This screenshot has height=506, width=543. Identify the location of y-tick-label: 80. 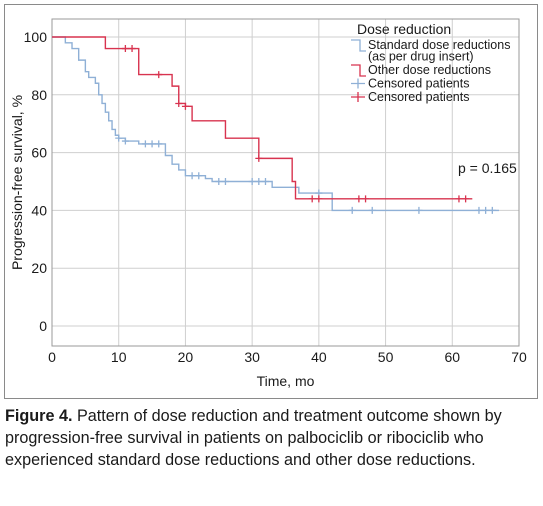
(39, 95).